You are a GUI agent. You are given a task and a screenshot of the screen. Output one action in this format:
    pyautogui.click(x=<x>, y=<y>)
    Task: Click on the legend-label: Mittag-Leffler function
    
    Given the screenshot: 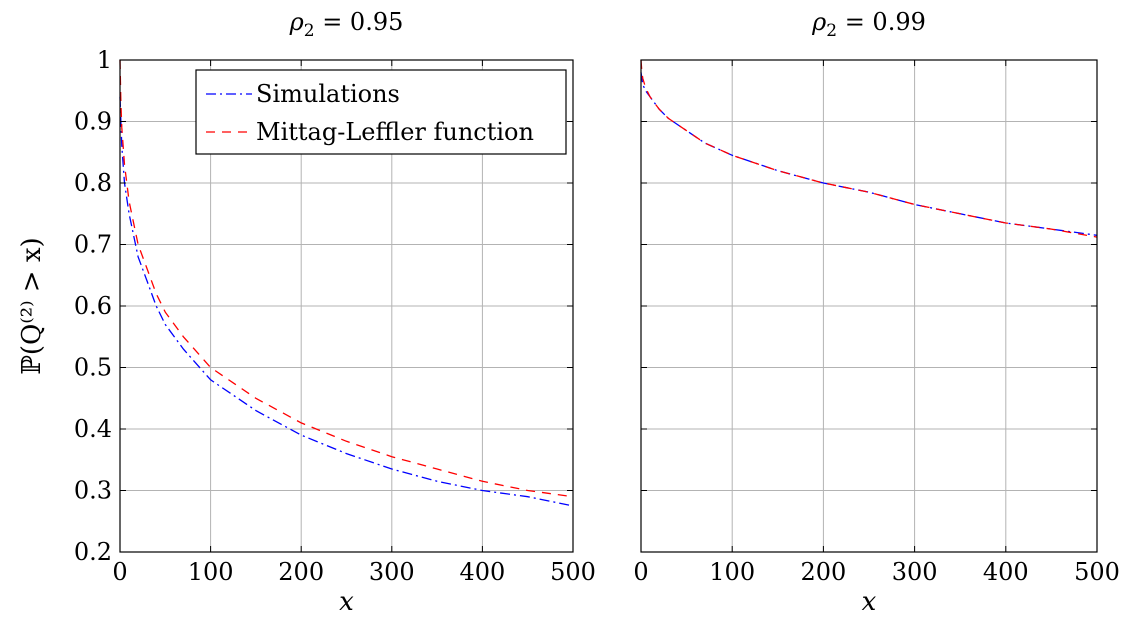 What is the action you would take?
    pyautogui.click(x=395, y=132)
    